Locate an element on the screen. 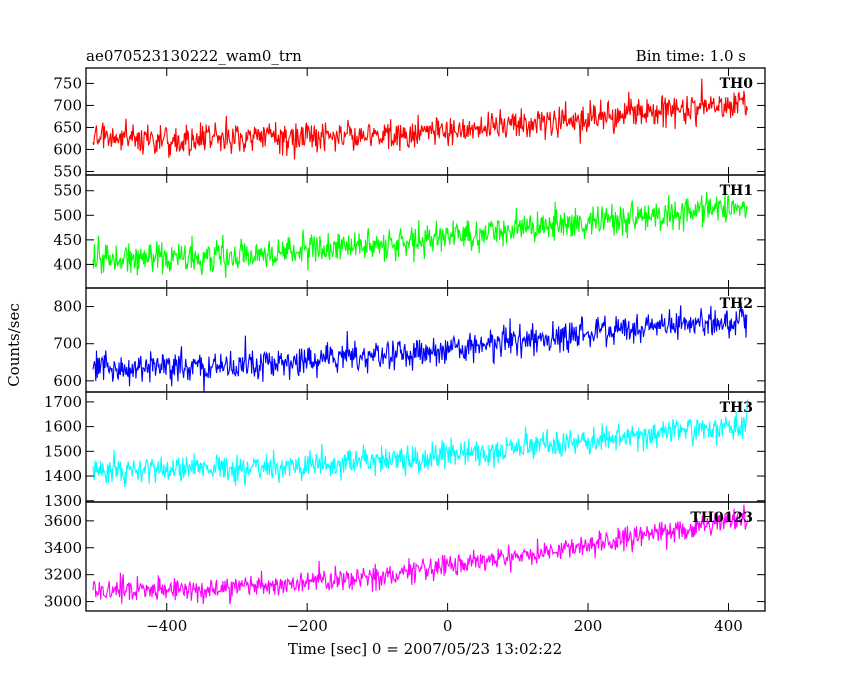 The height and width of the screenshot is (680, 850). x-tick-label: 200 is located at coordinates (588, 626).